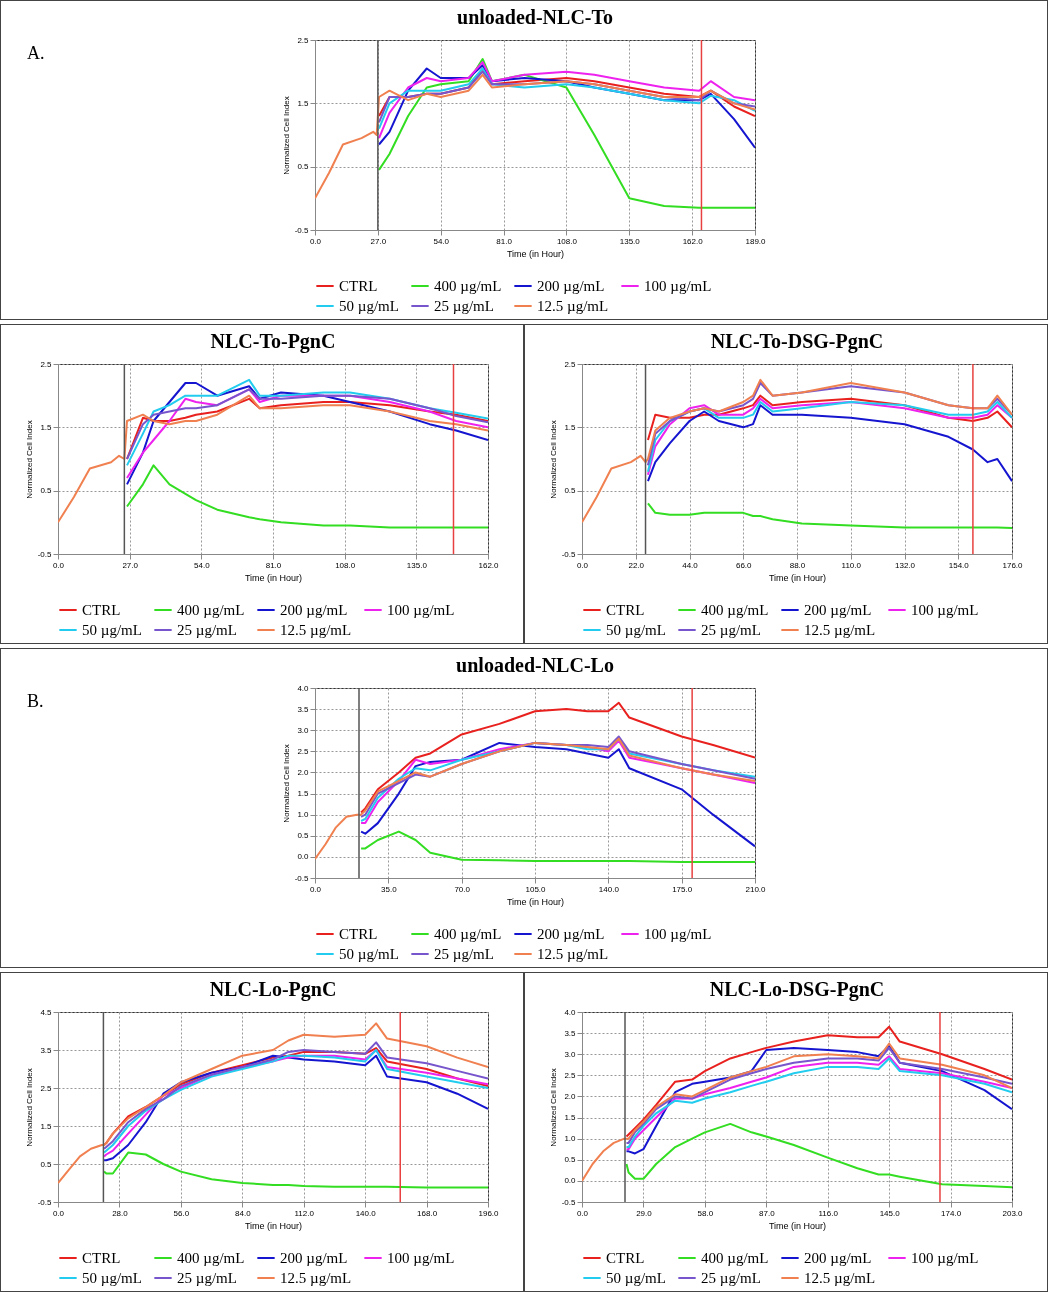 This screenshot has width=1049, height=1304. I want to click on x-tick-label: 66.0, so click(744, 565).